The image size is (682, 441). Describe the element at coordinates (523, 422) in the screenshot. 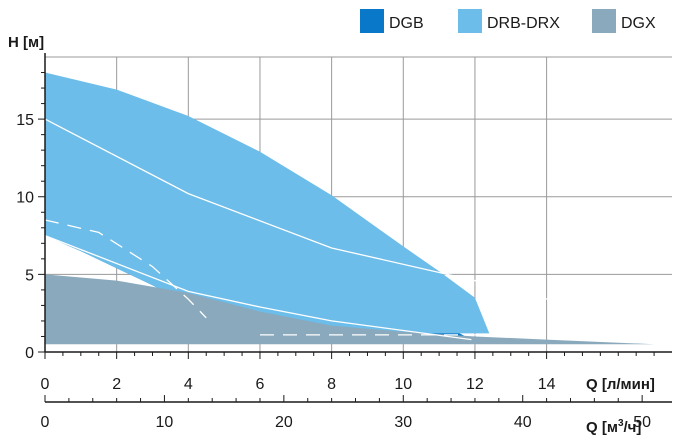

I see `x2-tick-label: 40` at that location.